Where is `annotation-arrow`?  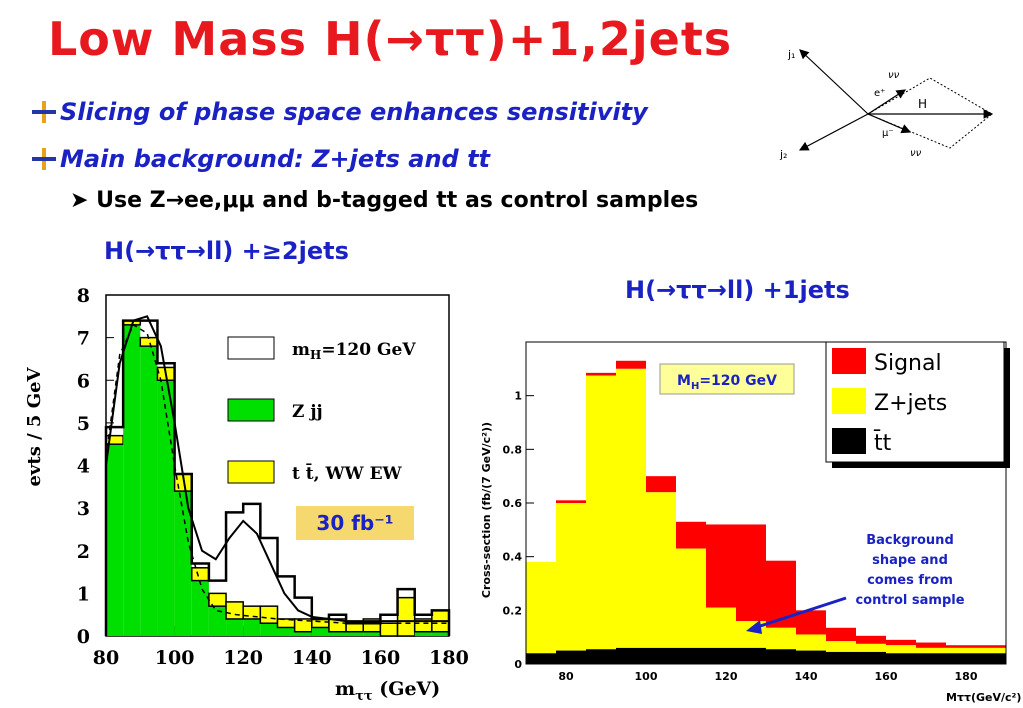 annotation-arrow is located at coordinates (800, 613).